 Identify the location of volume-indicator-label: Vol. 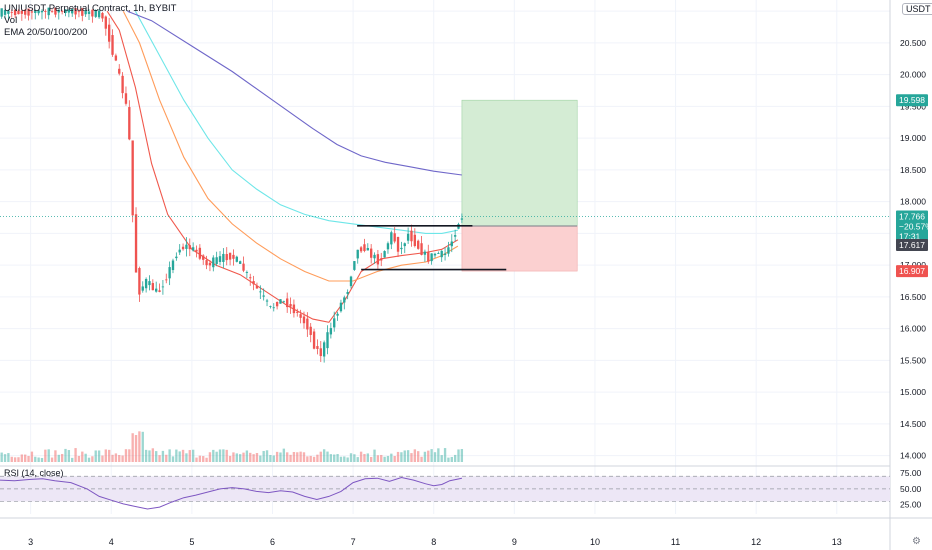
(11, 20).